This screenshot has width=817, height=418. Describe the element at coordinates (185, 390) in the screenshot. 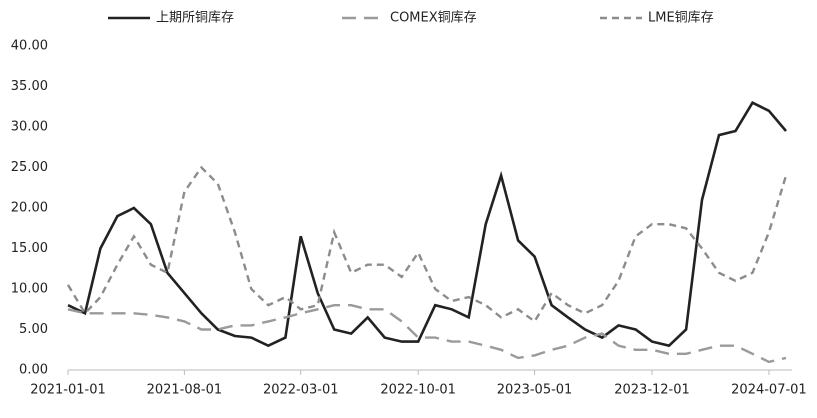

I see `x-tick-label: 2021-08-01` at that location.